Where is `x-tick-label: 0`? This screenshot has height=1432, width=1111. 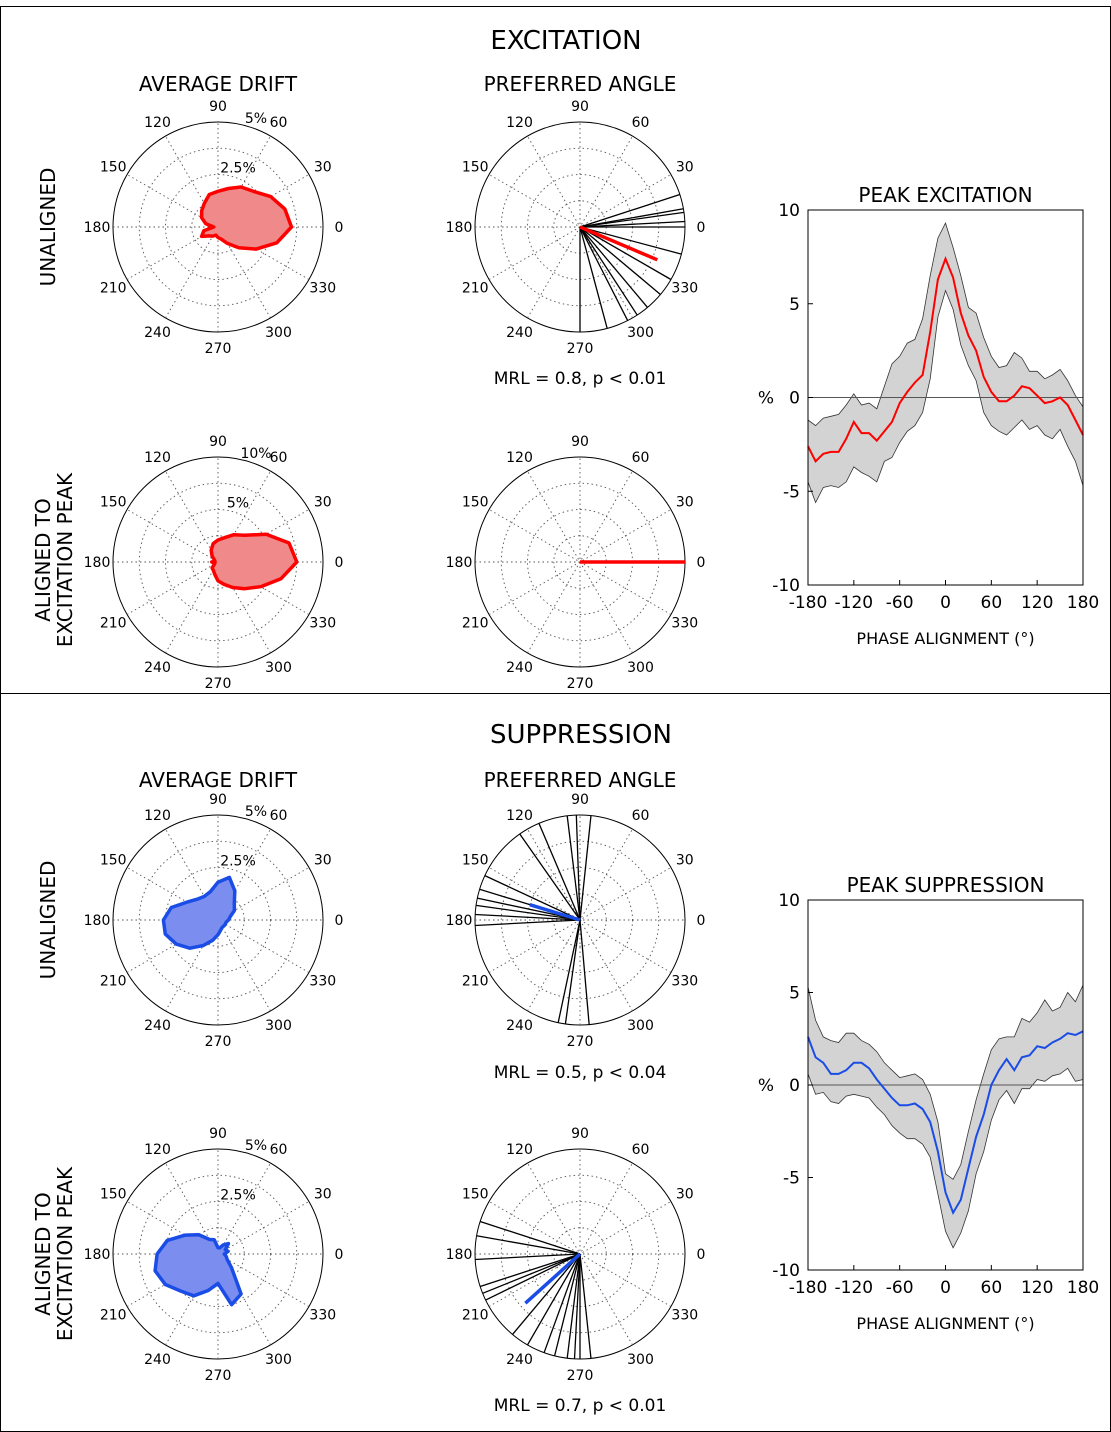
x-tick-label: 0 is located at coordinates (945, 603).